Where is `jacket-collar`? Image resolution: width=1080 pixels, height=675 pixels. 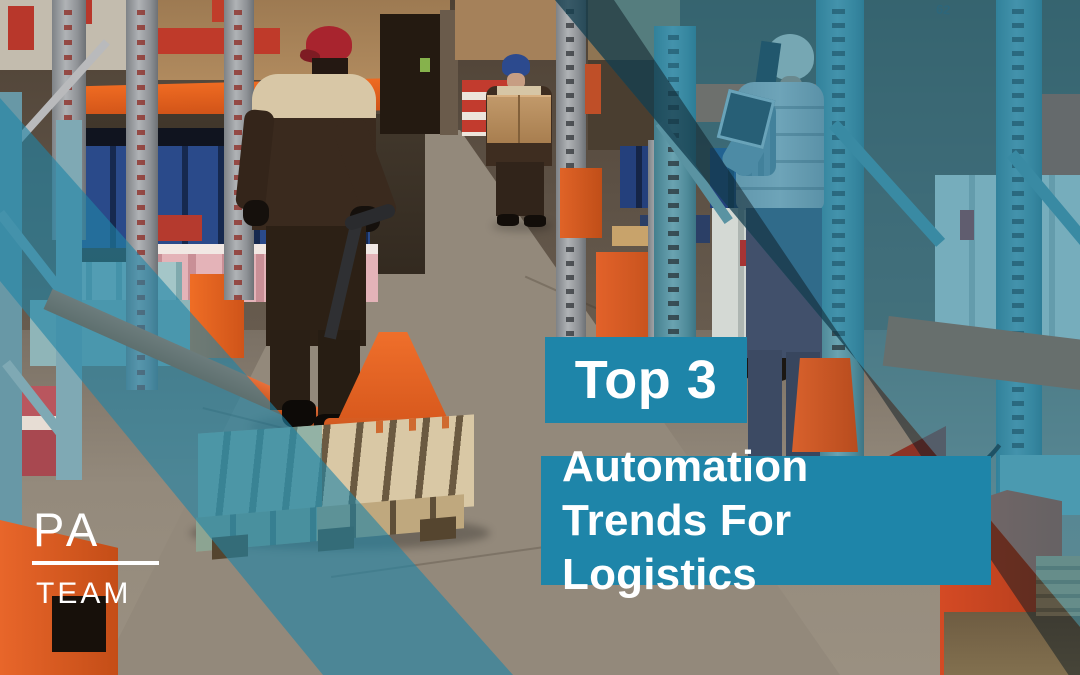 jacket-collar is located at coordinates (519, 90).